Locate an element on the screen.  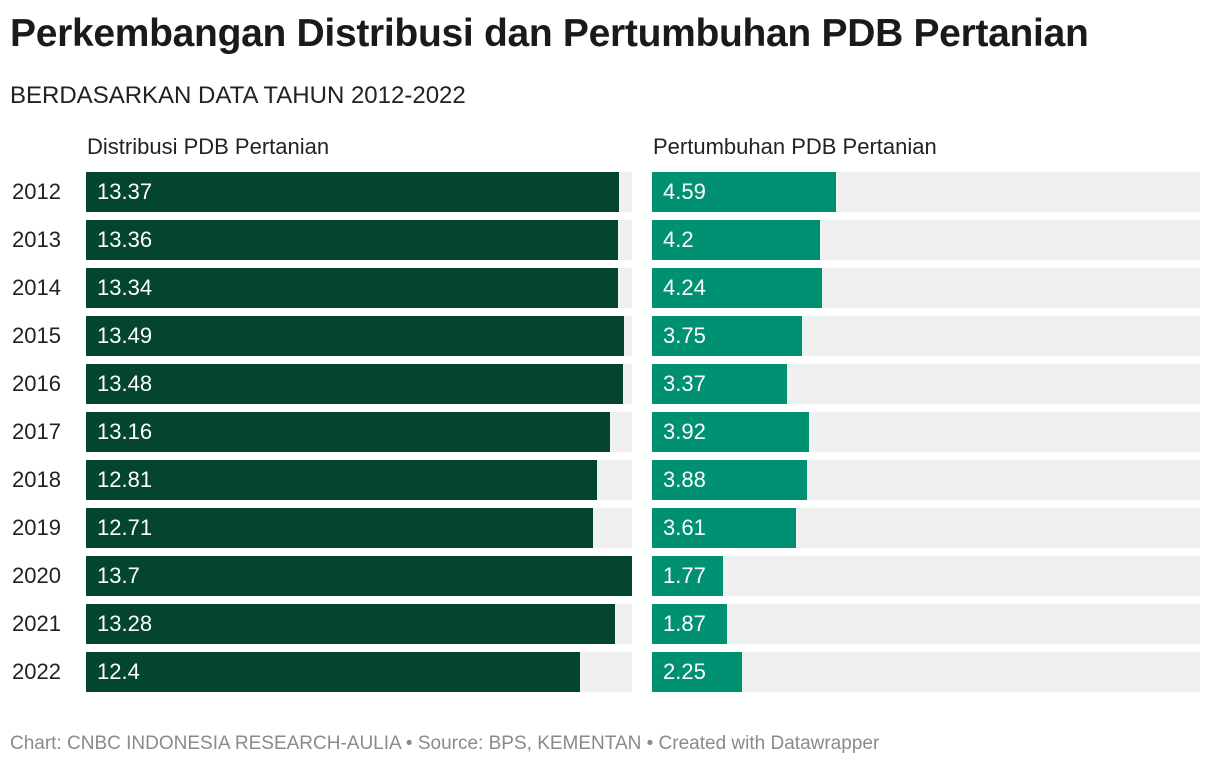
year-label: 2016 is located at coordinates (36, 383).